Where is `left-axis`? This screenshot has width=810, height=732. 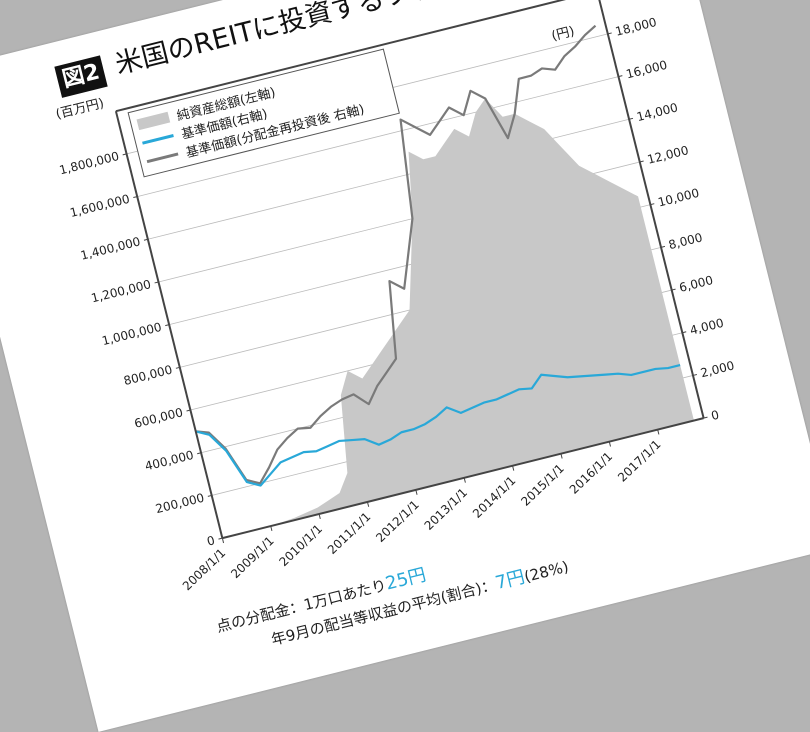 left-axis is located at coordinates (169, 324).